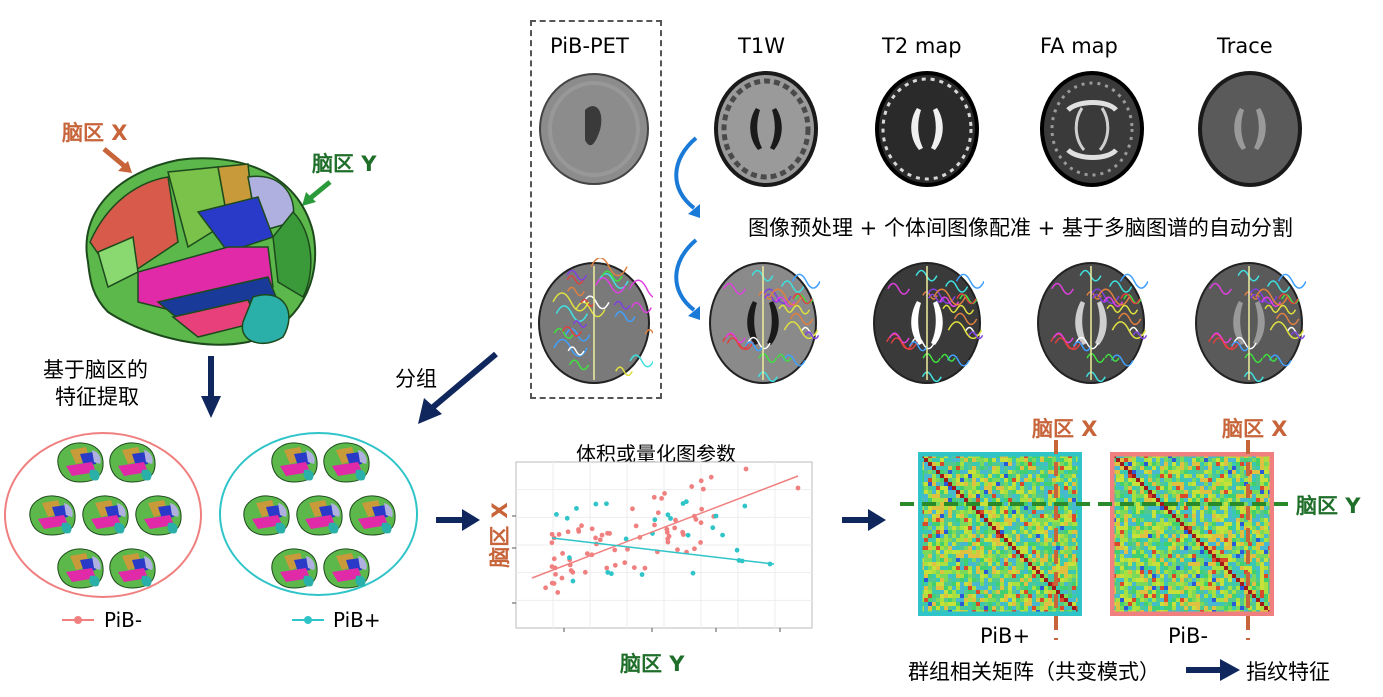 The width and height of the screenshot is (1383, 697). Describe the element at coordinates (1250, 323) in the screenshot. I see `trace-segmented-slice` at that location.